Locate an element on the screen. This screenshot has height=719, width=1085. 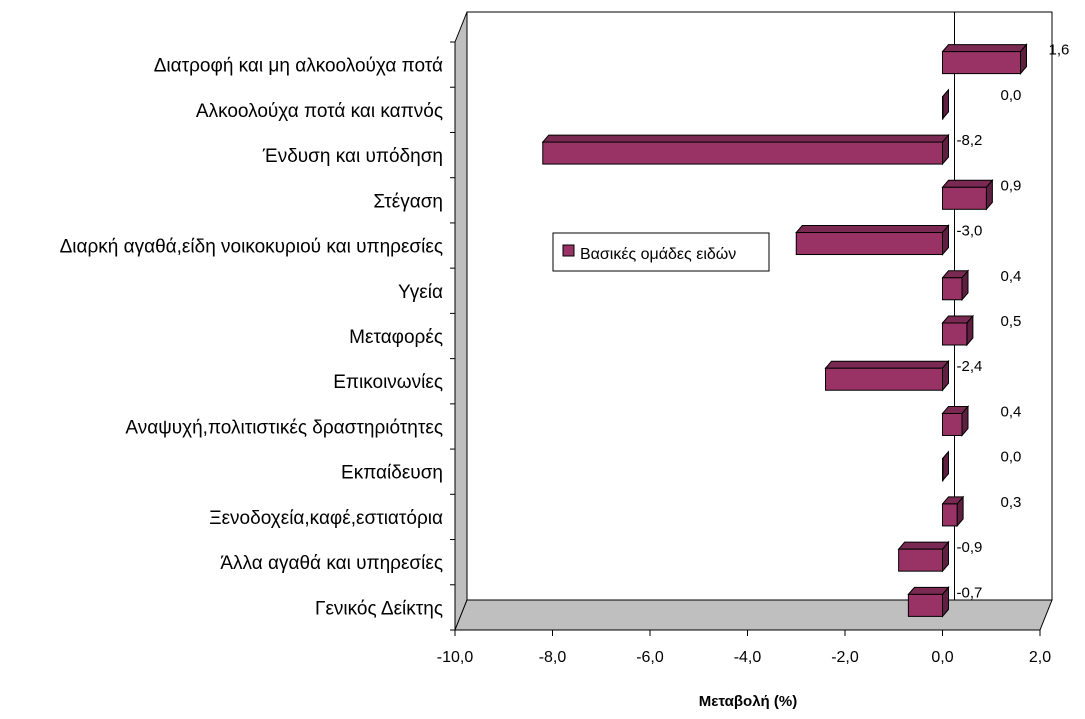
x-tick-label: -2,0 is located at coordinates (845, 657).